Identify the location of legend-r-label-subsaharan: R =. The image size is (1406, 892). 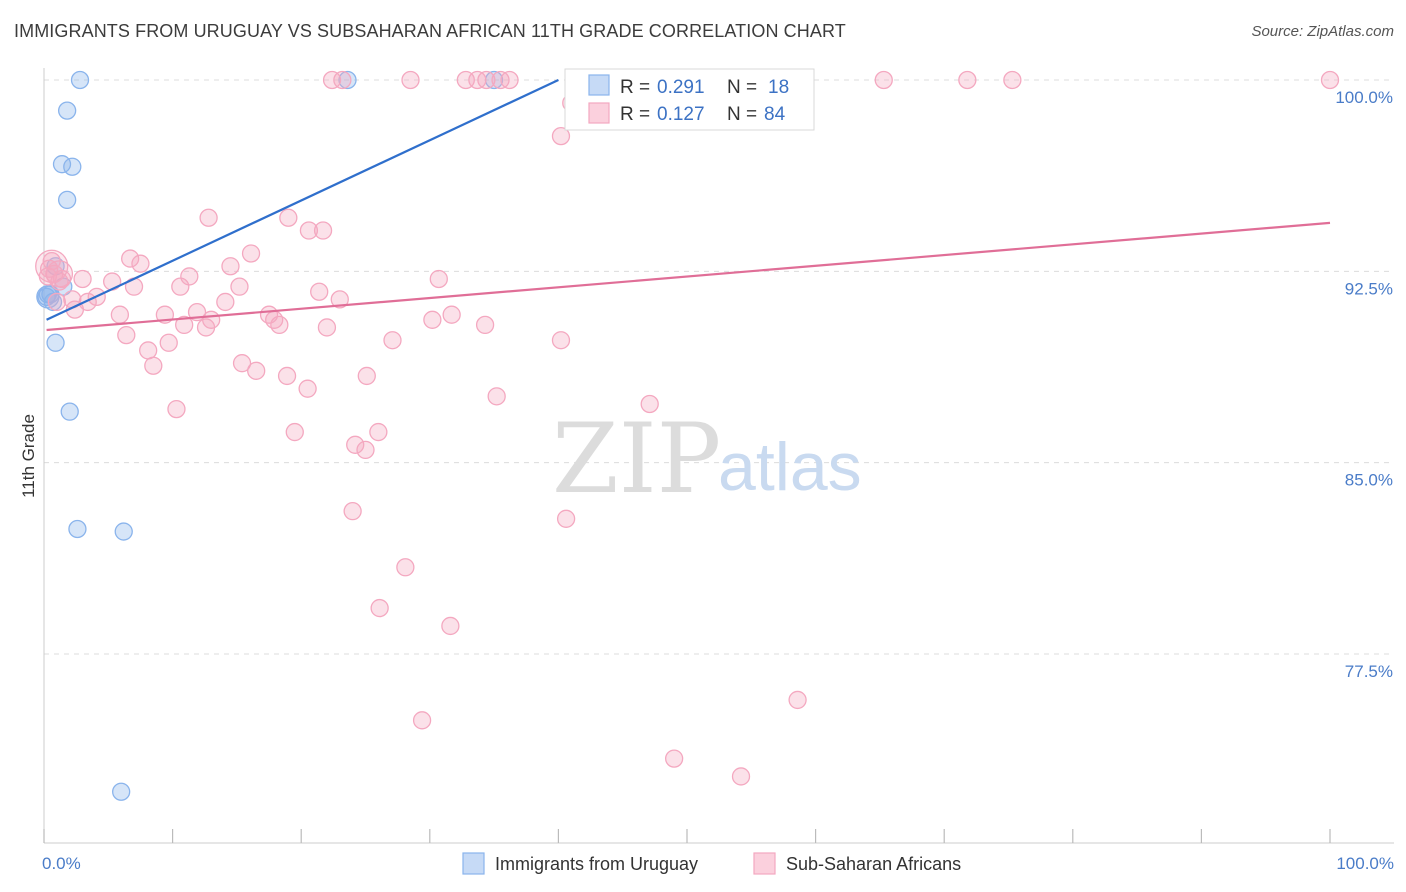
(635, 114).